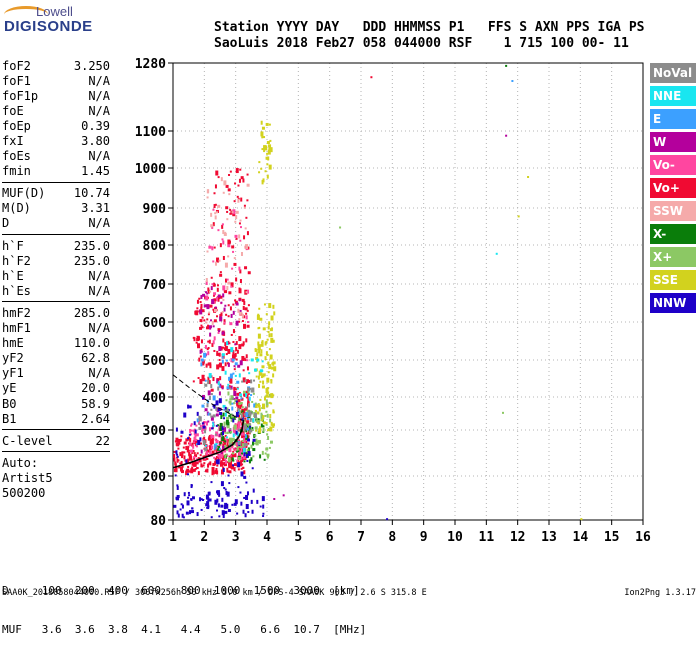  I want to click on parameter-value: 58.9, so click(95, 403).